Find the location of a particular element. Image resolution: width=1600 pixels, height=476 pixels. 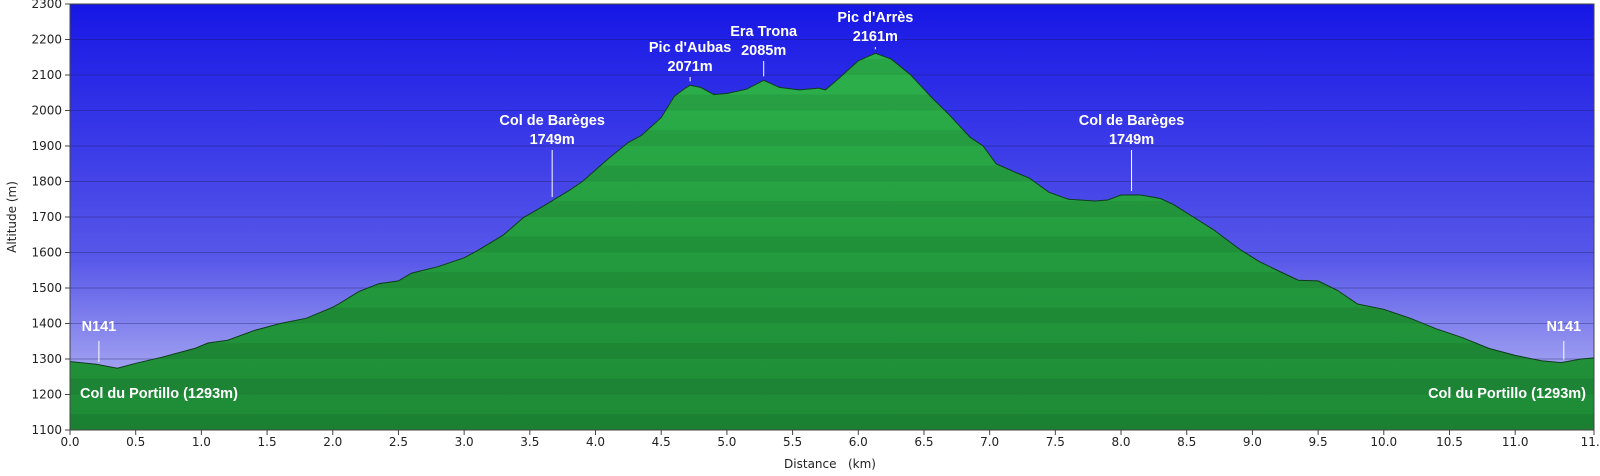

x-tick-label: 8.5 is located at coordinates (1186, 442).